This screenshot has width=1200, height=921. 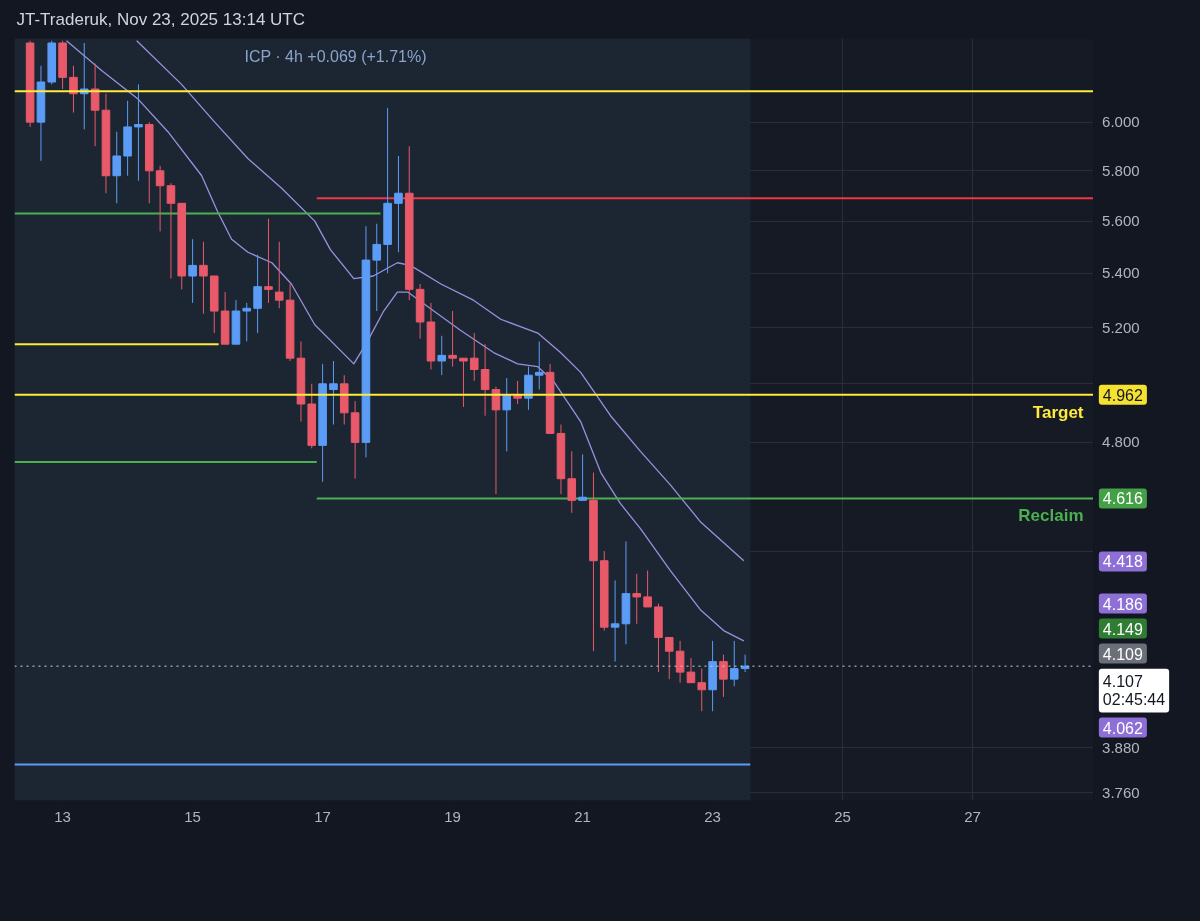 What do you see at coordinates (1121, 747) in the screenshot?
I see `y-tick-label: 3.880` at bounding box center [1121, 747].